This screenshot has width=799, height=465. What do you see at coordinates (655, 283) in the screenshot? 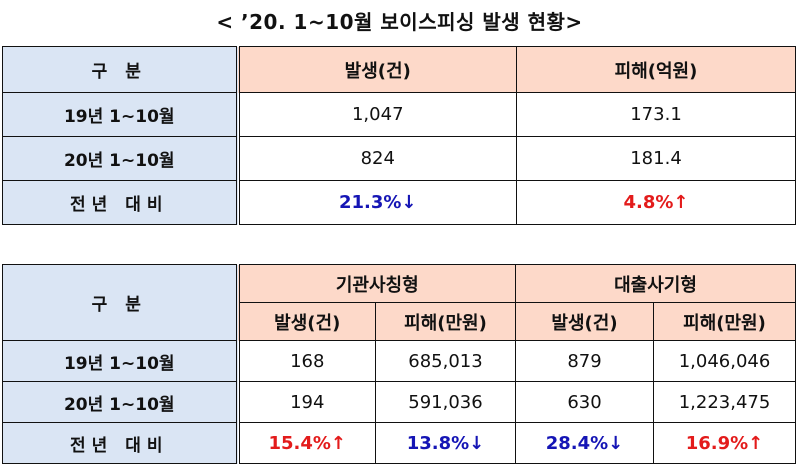
I see `loan-fraud-group-header: 대출사기형` at bounding box center [655, 283].